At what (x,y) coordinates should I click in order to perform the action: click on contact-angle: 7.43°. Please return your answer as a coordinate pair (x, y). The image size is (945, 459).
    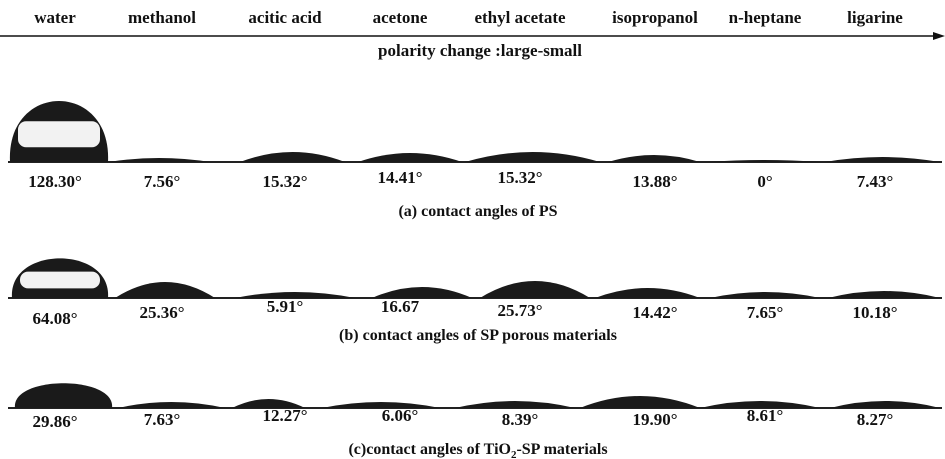
    Looking at the image, I should click on (875, 181).